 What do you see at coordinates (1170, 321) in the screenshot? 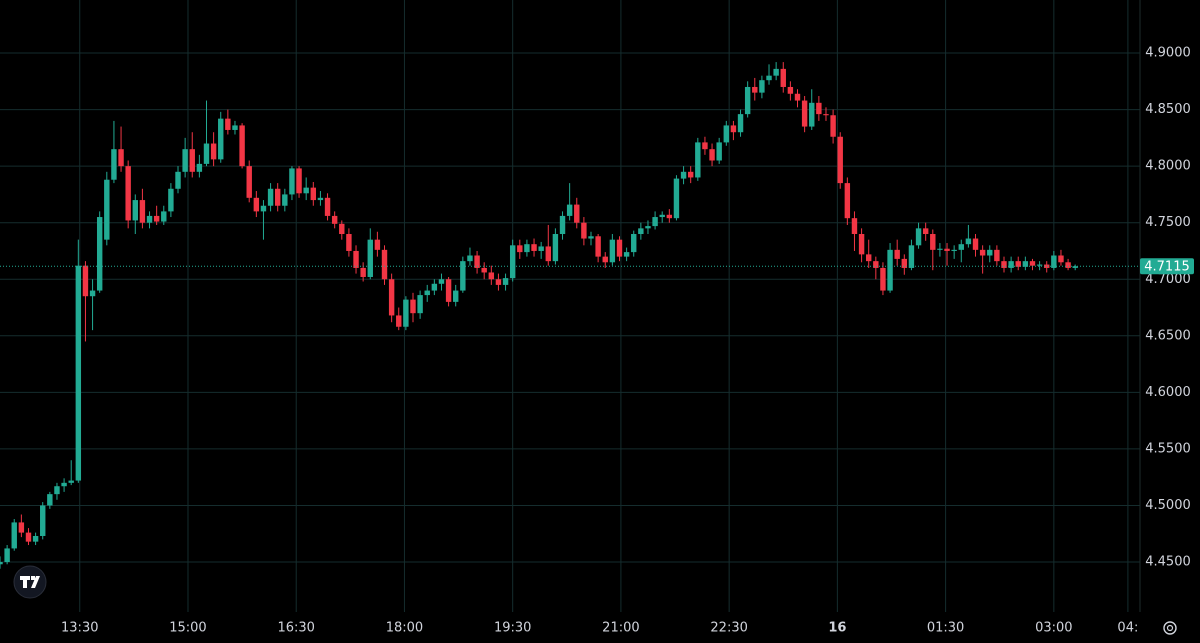
I see `price-axis-panel` at bounding box center [1170, 321].